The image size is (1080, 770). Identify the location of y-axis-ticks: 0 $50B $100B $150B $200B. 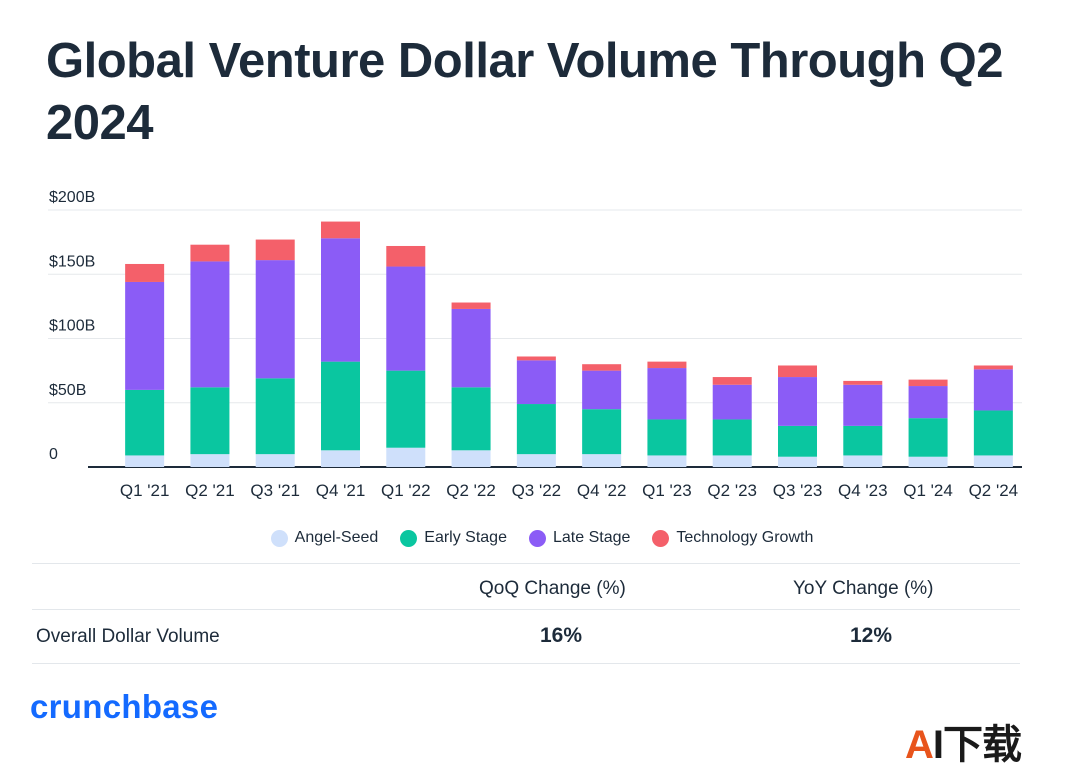
(72, 326).